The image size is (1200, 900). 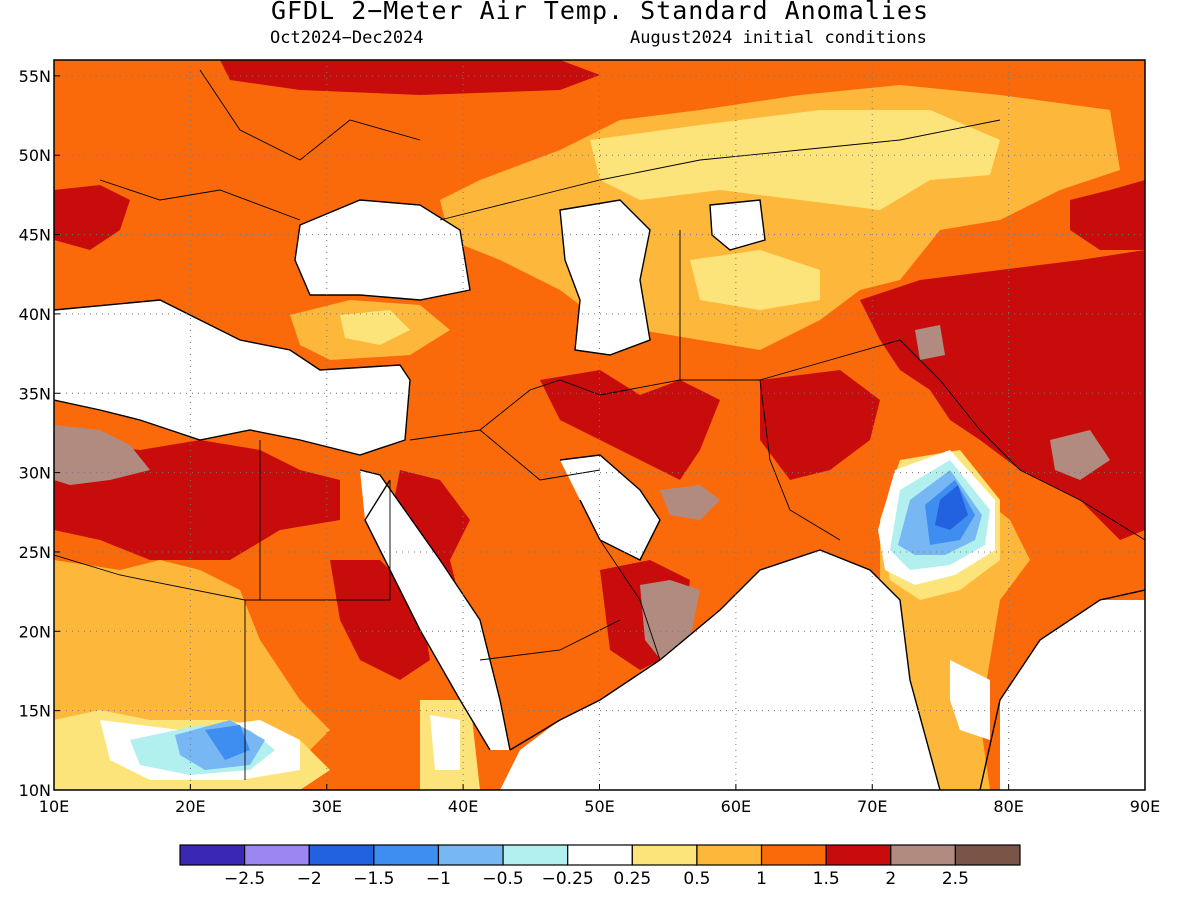 I want to click on colorbar-label: 0.25, so click(x=632, y=879).